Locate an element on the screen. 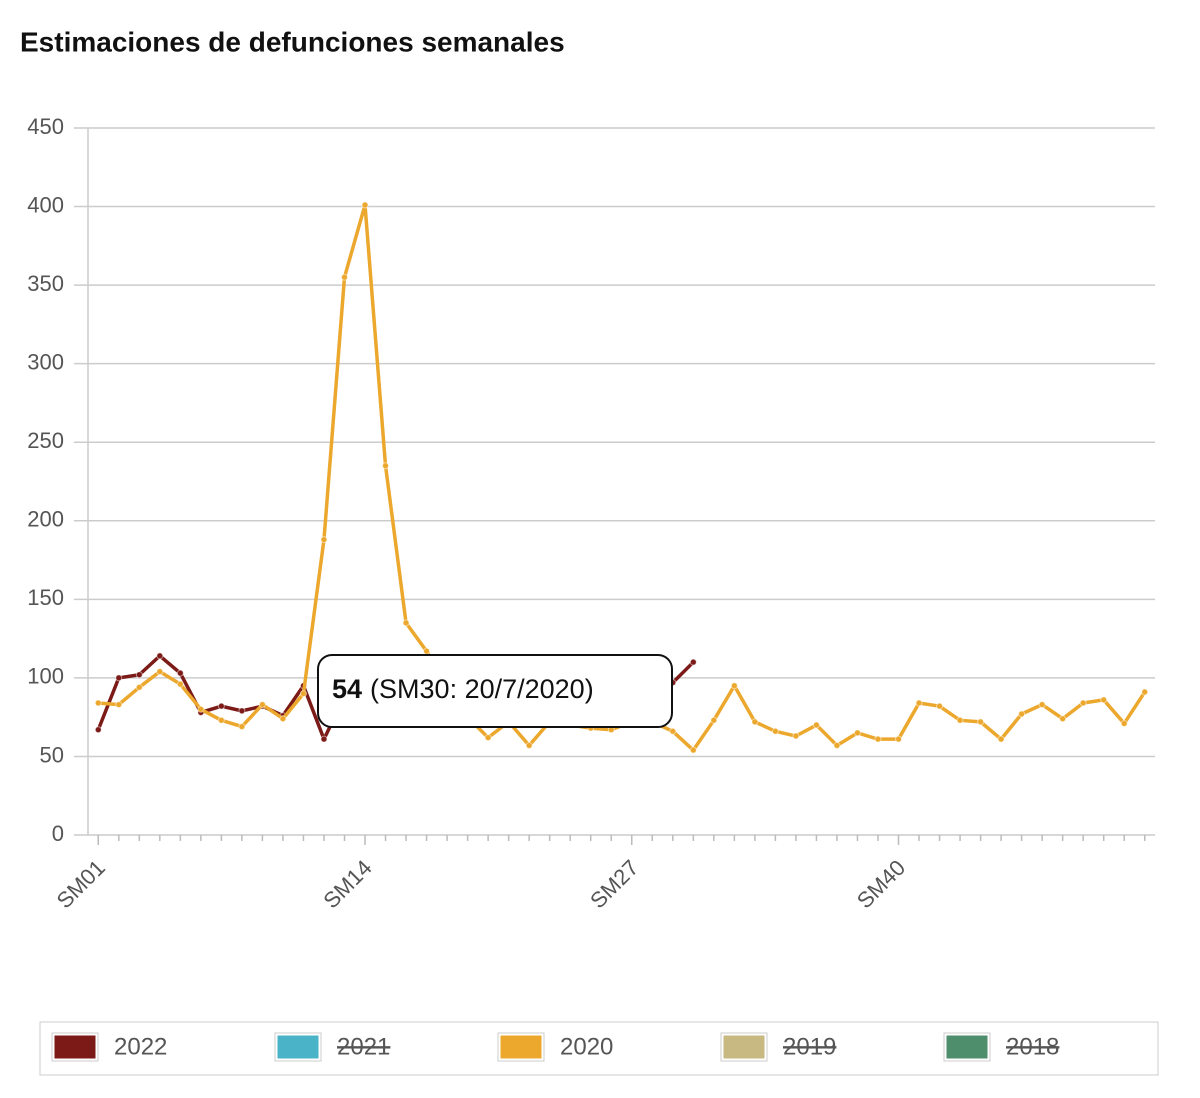  y-tick-label: 150 is located at coordinates (45, 597).